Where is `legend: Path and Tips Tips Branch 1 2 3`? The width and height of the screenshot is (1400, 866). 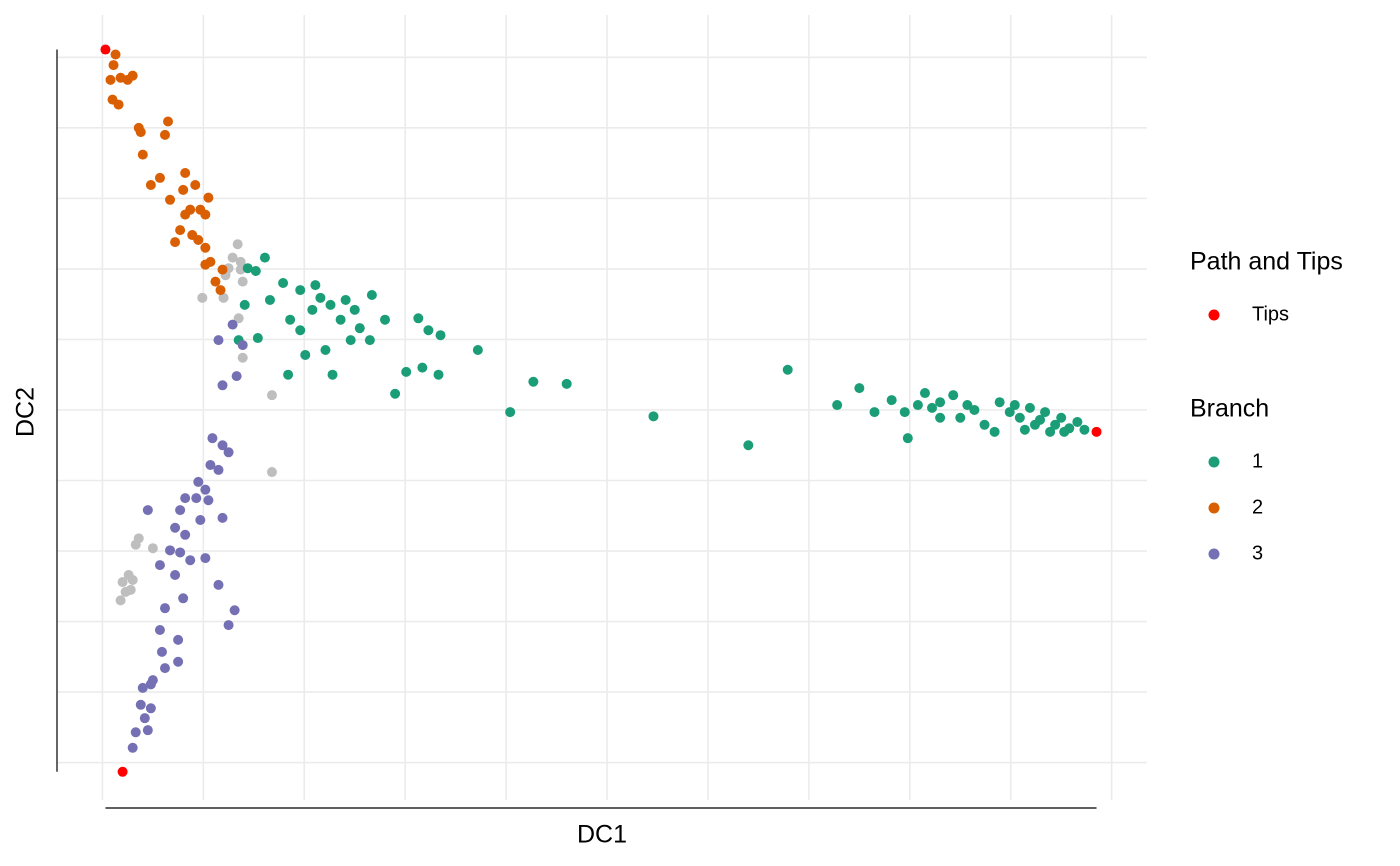
legend: Path and Tips Tips Branch 1 2 3 is located at coordinates (1266, 406).